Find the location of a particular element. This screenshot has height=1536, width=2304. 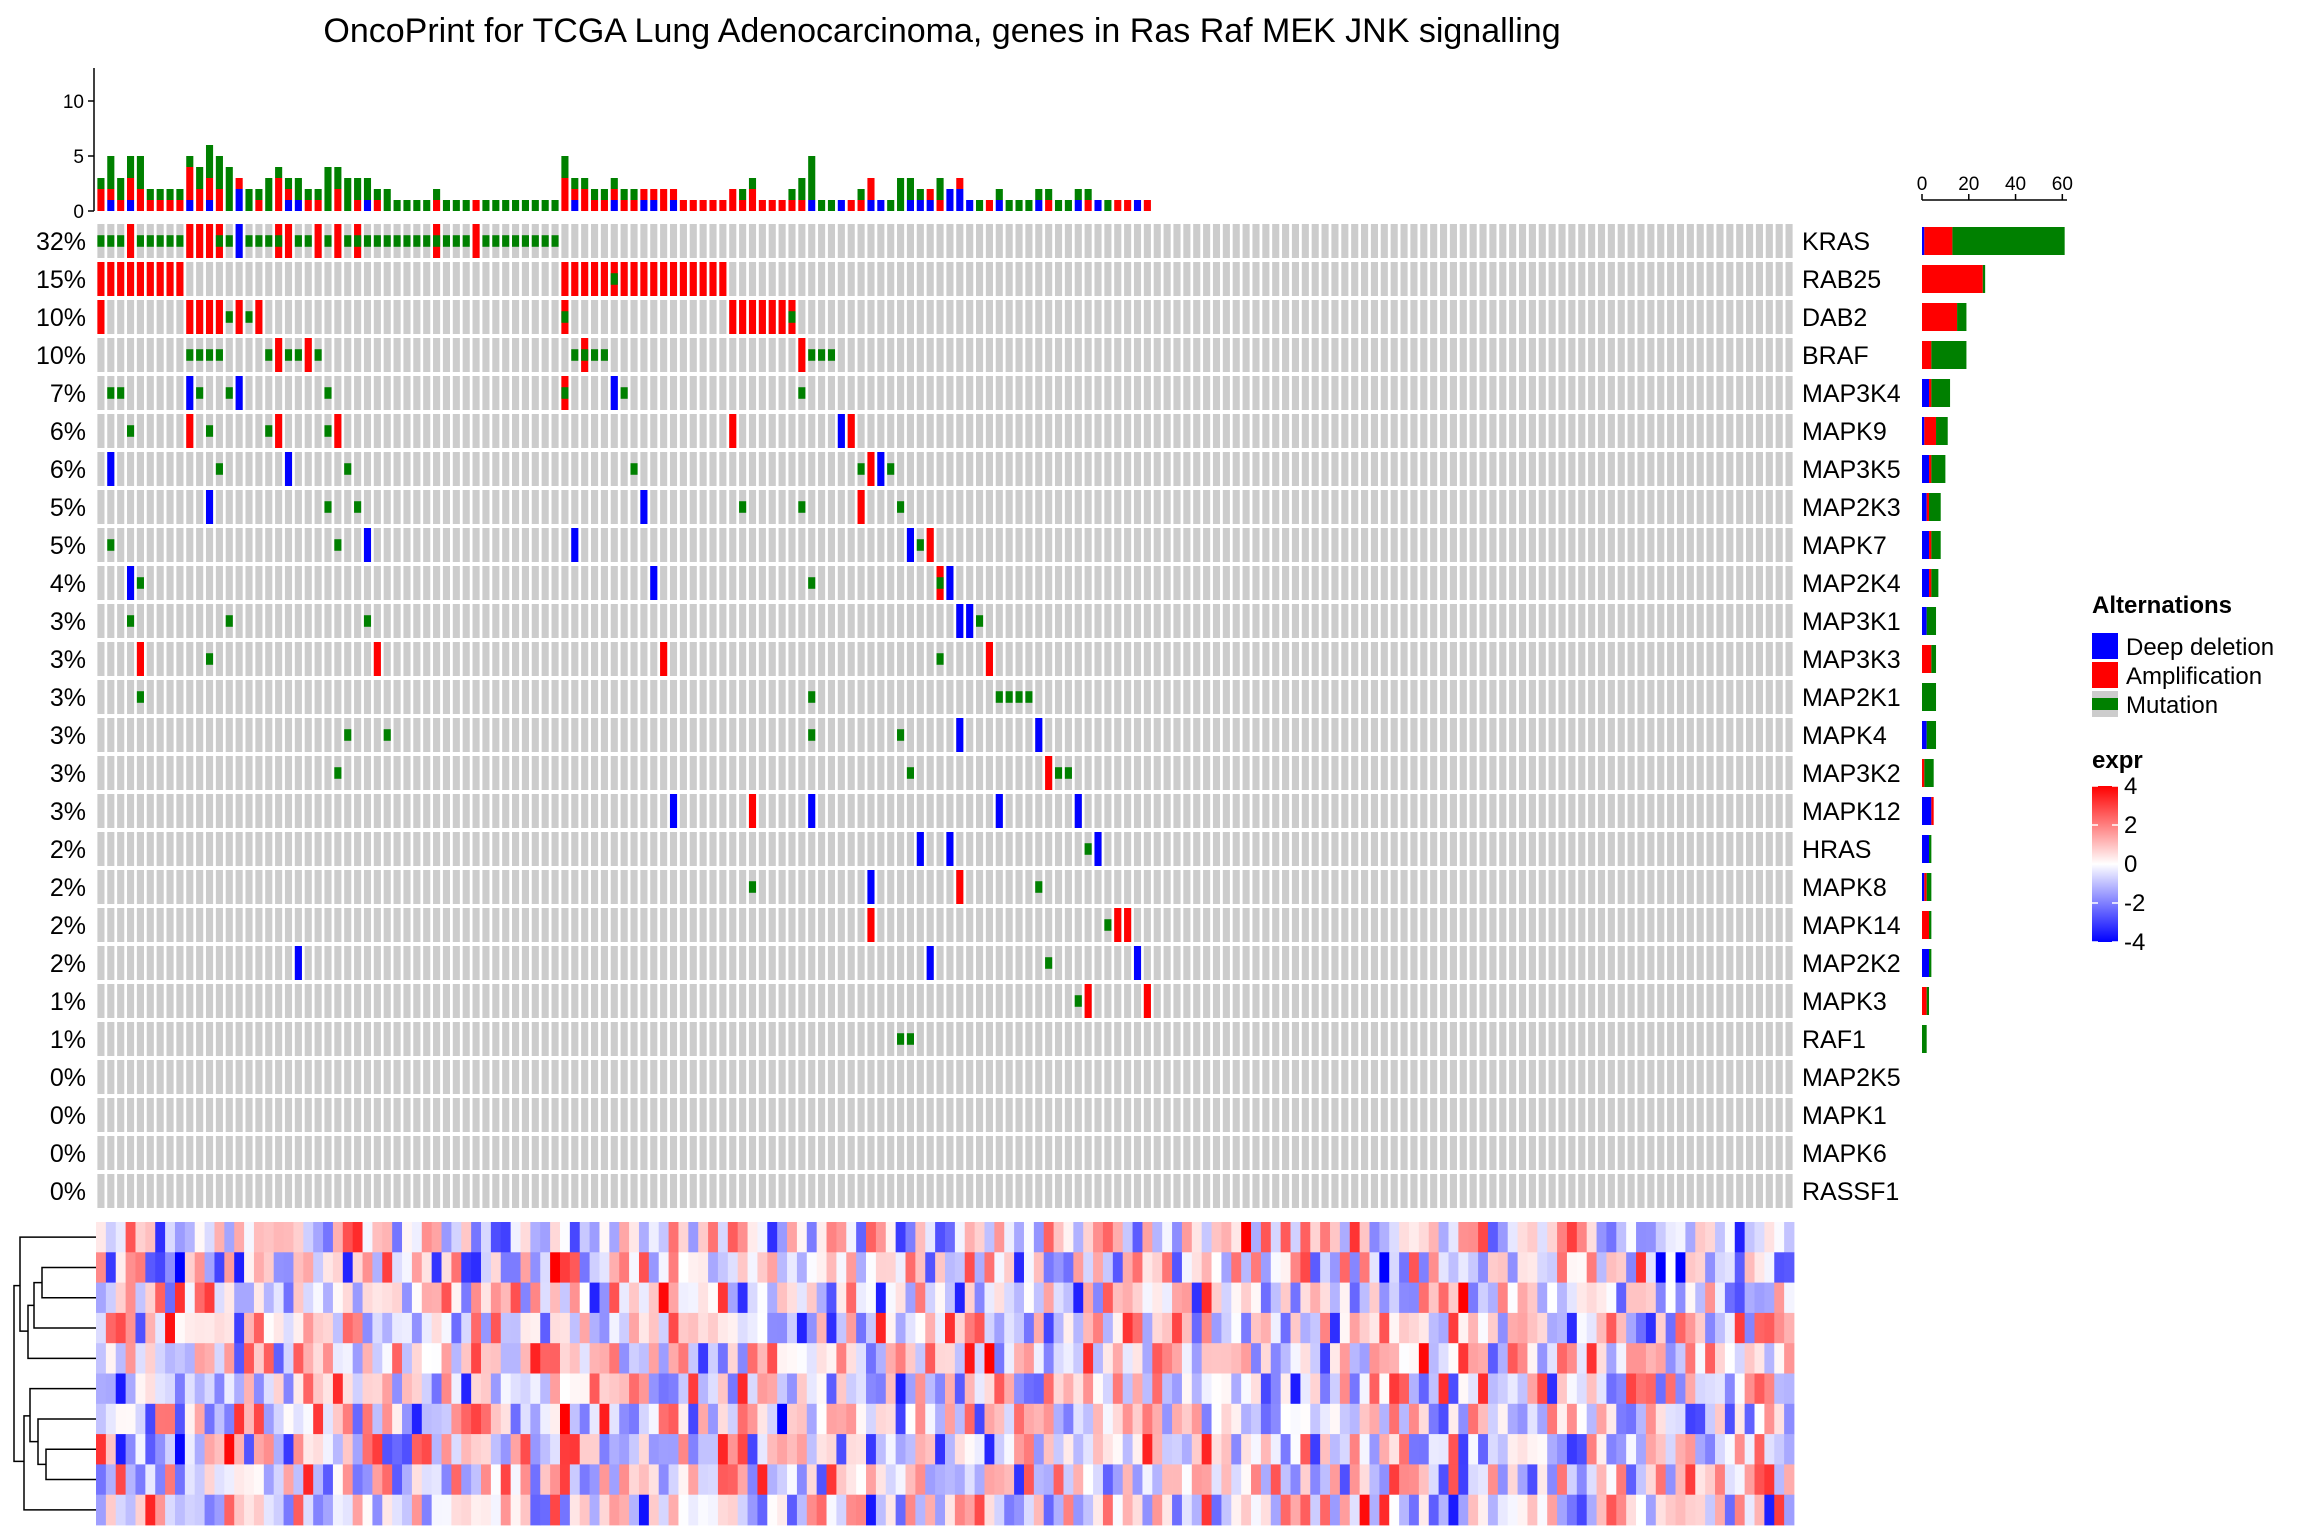

top-axis-tick-label: 5 is located at coordinates (78, 157).